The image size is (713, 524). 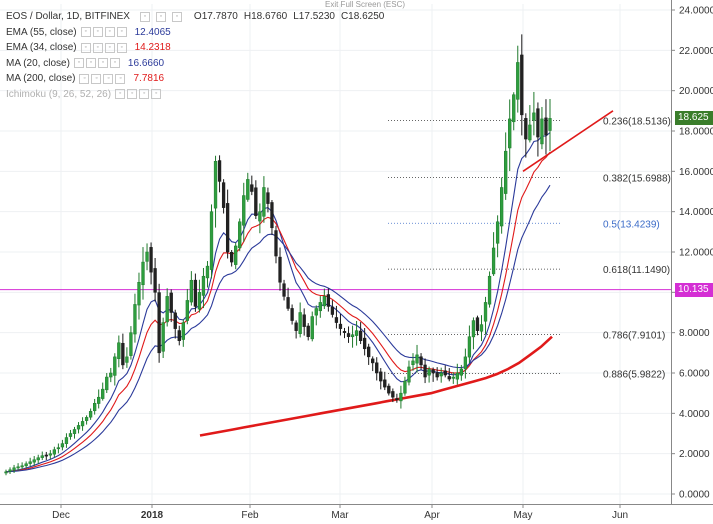 I want to click on x-tick-label: Dec, so click(x=61, y=515).